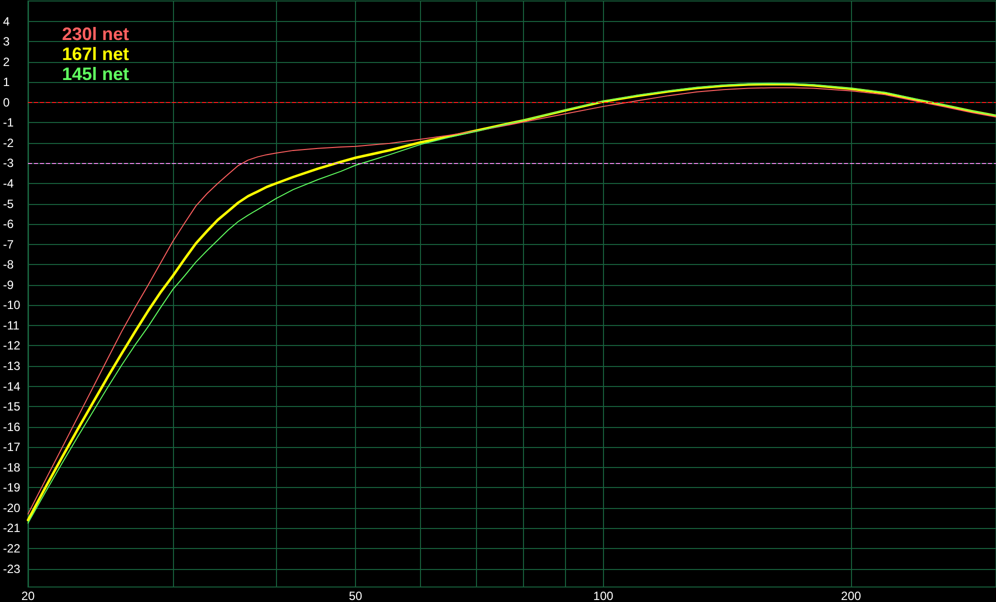  Describe the element at coordinates (8, 244) in the screenshot. I see `y-tick-label: -7` at that location.